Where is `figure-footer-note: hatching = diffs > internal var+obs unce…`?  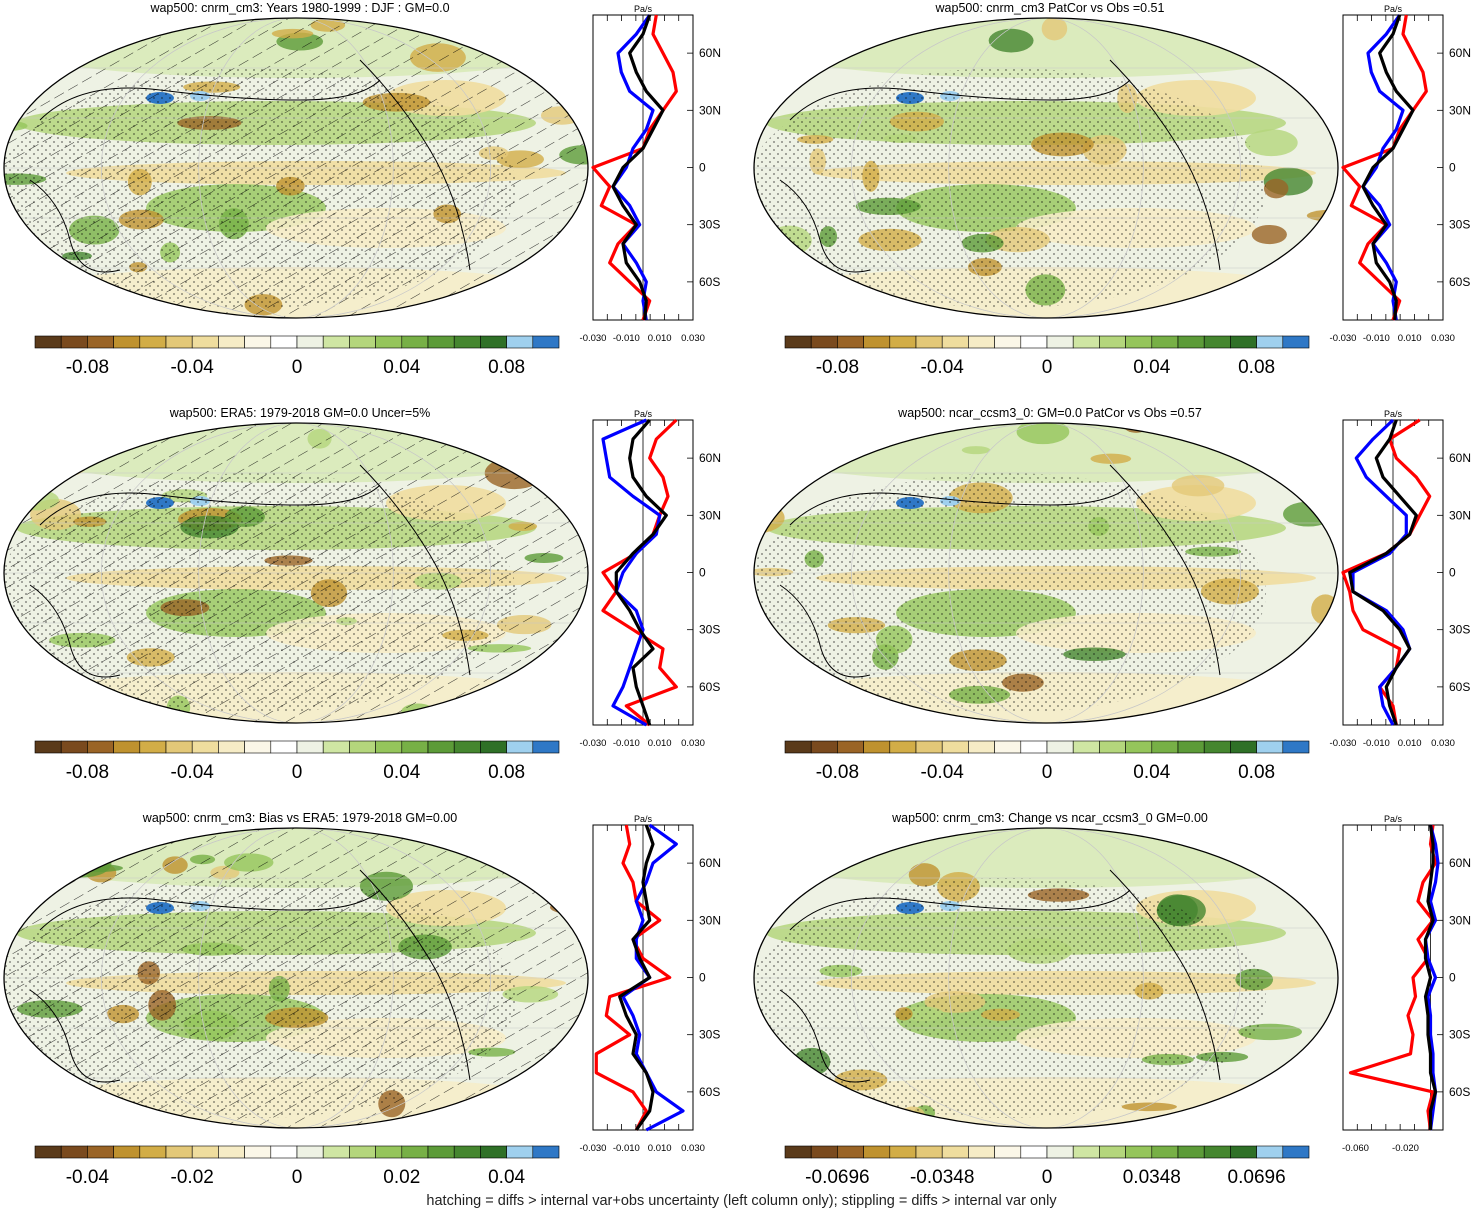 figure-footer-note: hatching = diffs > internal var+obs unce… is located at coordinates (741, 1201).